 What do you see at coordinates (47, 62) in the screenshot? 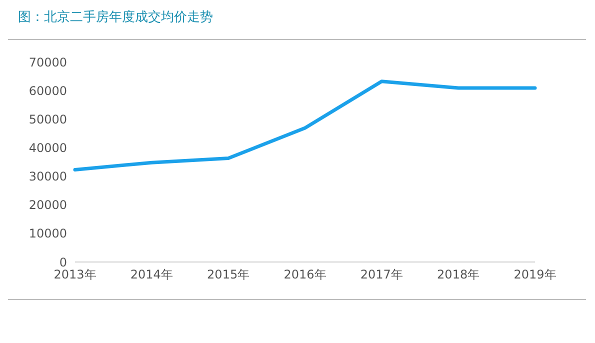
I see `y-tick-label: 70000` at bounding box center [47, 62].